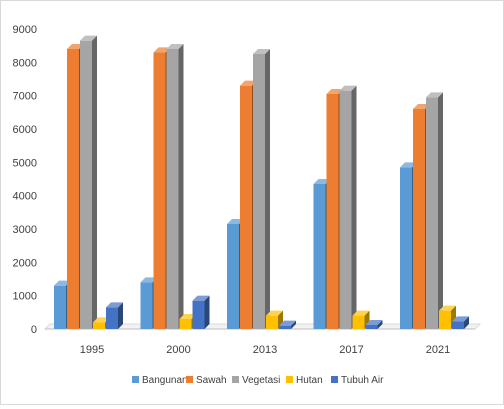 The width and height of the screenshot is (504, 409). I want to click on y-tick-label: 4000, so click(25, 197).